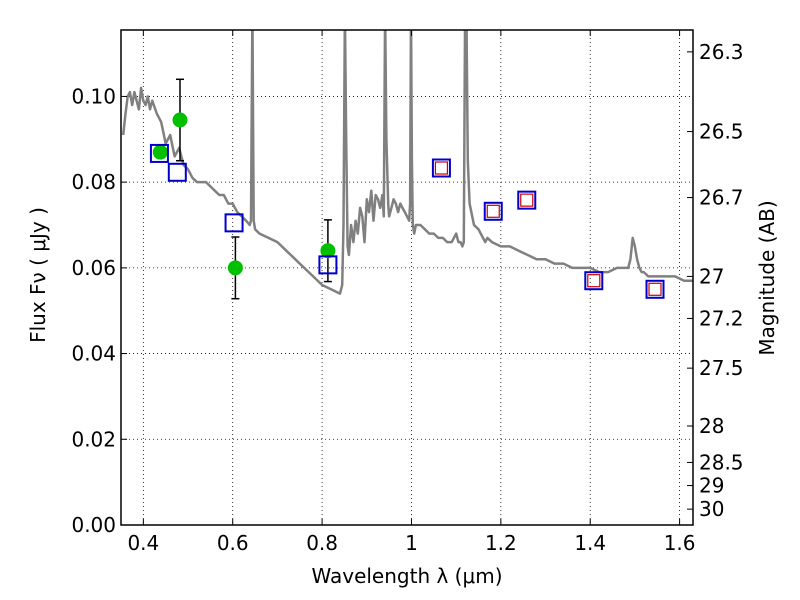 The width and height of the screenshot is (800, 600). Describe the element at coordinates (590, 543) in the screenshot. I see `x-tick-label: 1.4` at that location.